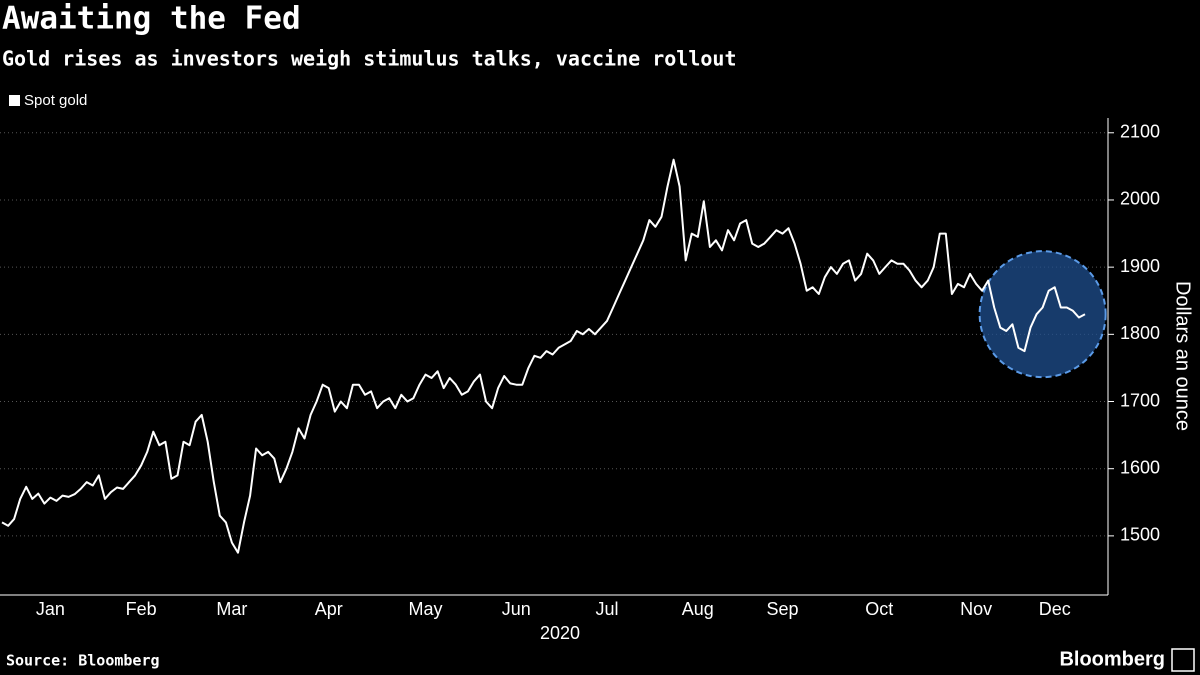 The width and height of the screenshot is (1200, 675). Describe the element at coordinates (782, 609) in the screenshot. I see `x-tick-label: Sep` at that location.